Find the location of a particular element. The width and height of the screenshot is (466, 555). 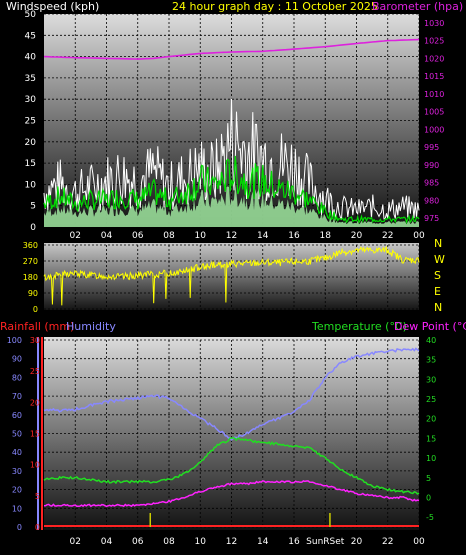

humidity-tick-label: 90 is located at coordinates (17, 359).